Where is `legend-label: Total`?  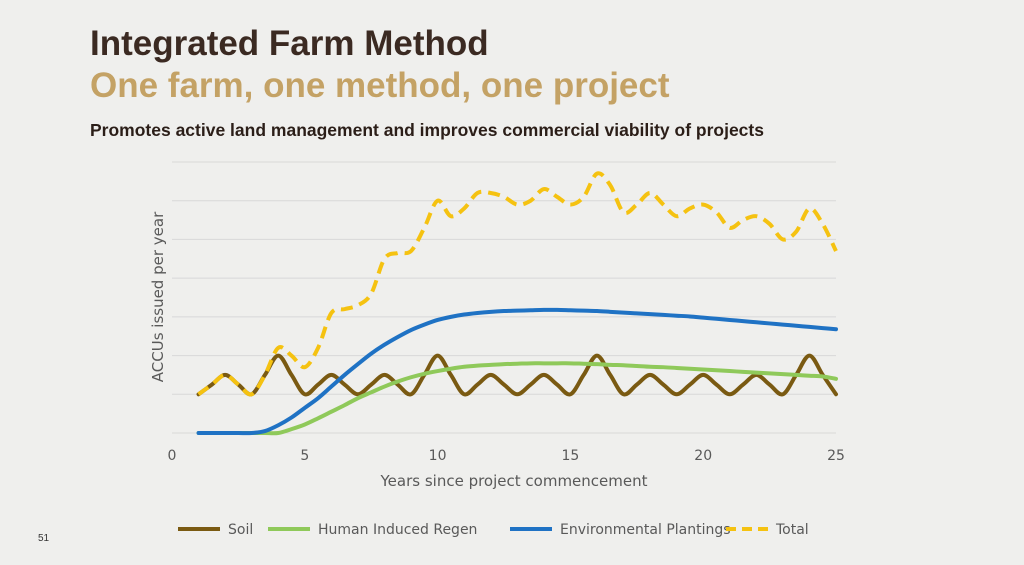 legend-label: Total is located at coordinates (792, 530).